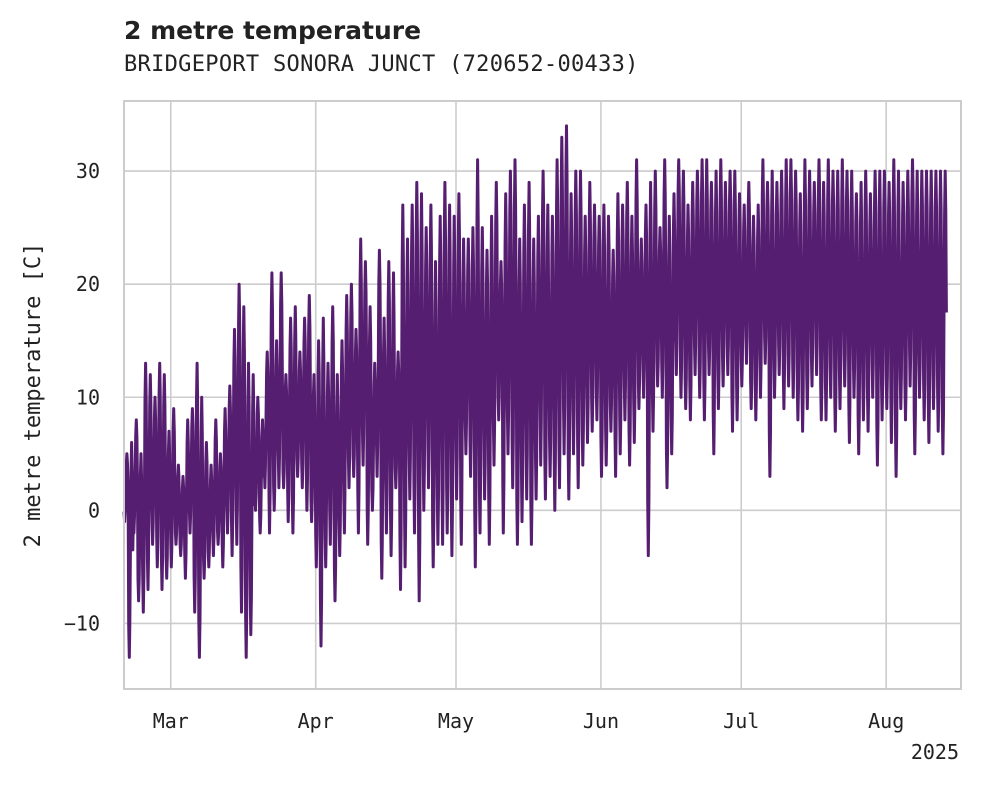  What do you see at coordinates (886, 721) in the screenshot?
I see `x-tick-label: Aug` at bounding box center [886, 721].